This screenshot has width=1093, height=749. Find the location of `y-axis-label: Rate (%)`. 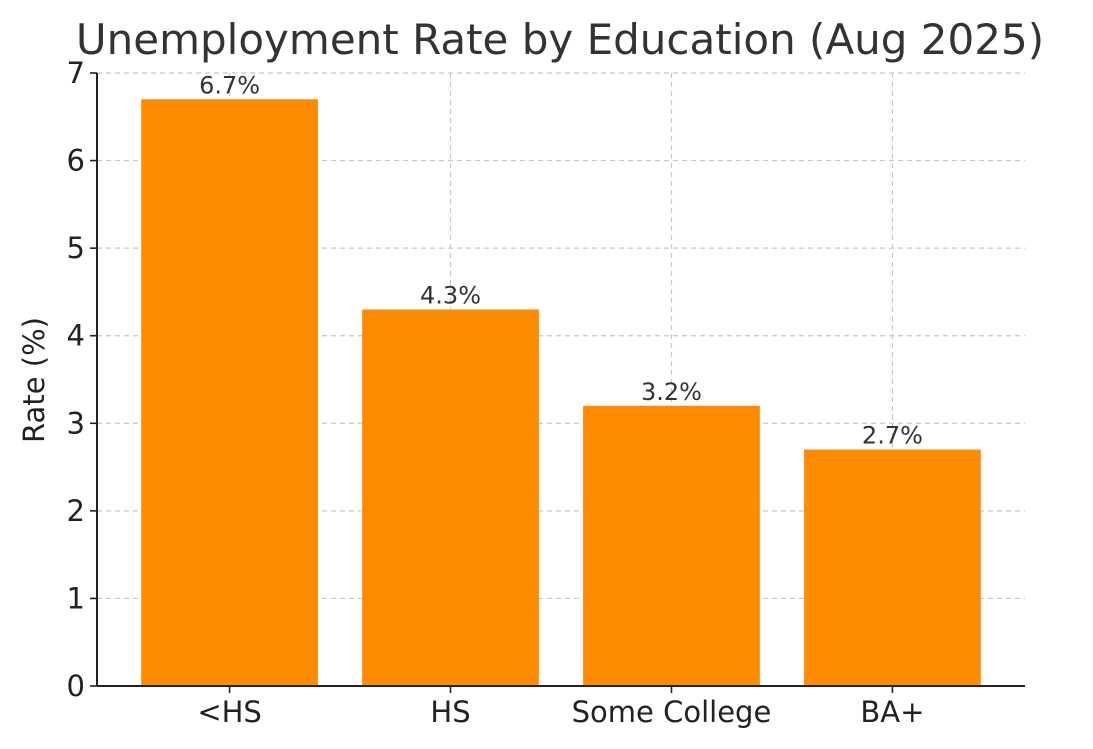

y-axis-label: Rate (%) is located at coordinates (34, 380).